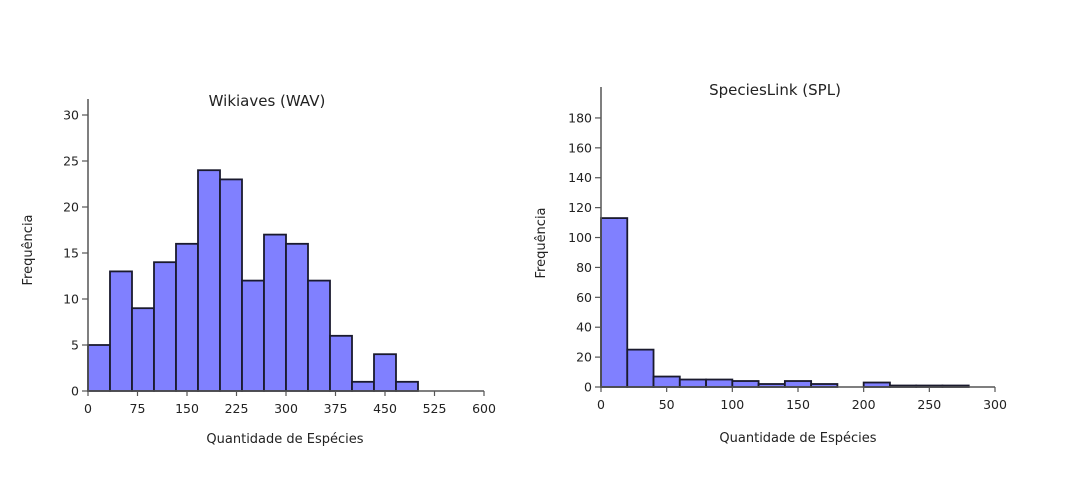 The width and height of the screenshot is (1083, 491). What do you see at coordinates (580, 147) in the screenshot?
I see `y-tick-label: 160` at bounding box center [580, 147].